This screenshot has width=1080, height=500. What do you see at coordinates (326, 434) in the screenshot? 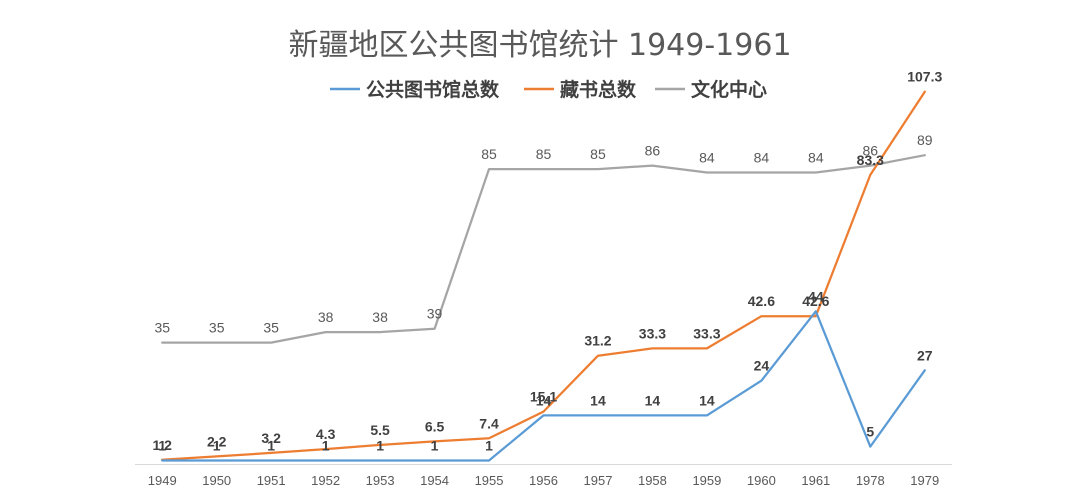
I see `data-label: 4.3` at bounding box center [326, 434].